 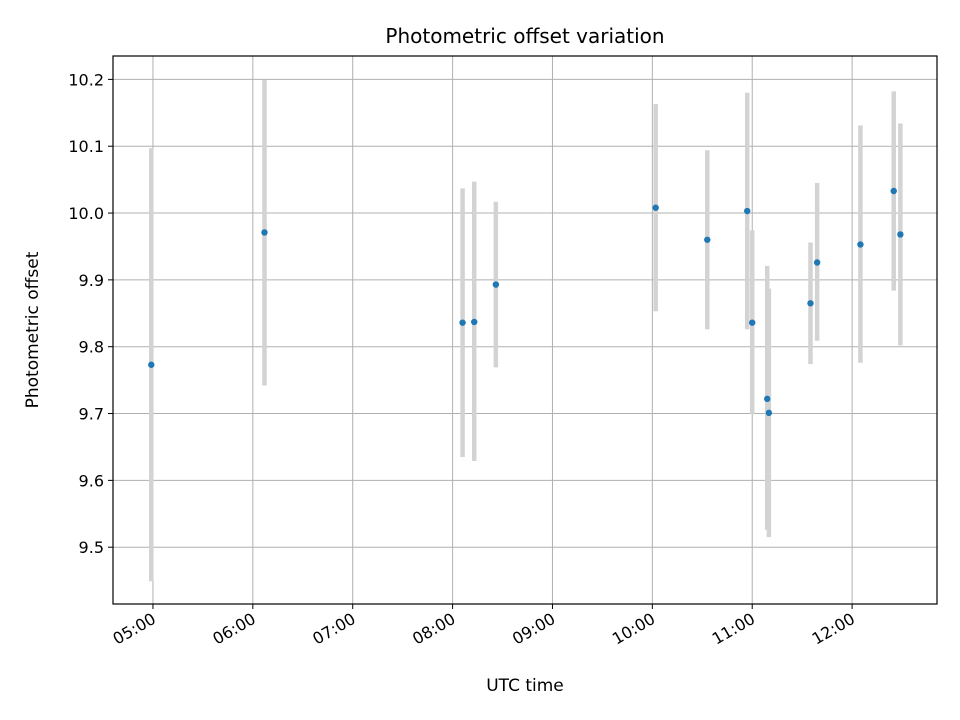 What do you see at coordinates (525, 686) in the screenshot?
I see `x-axis-label: UTC time` at bounding box center [525, 686].